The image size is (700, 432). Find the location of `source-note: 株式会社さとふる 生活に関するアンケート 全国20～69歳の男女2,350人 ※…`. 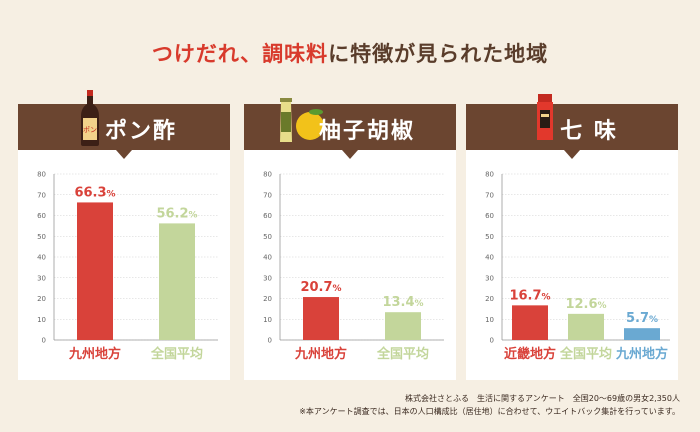

source-note: 株式会社さとふる 生活に関するアンケート 全国20～69歳の男女2,350人 ※… is located at coordinates (489, 405).